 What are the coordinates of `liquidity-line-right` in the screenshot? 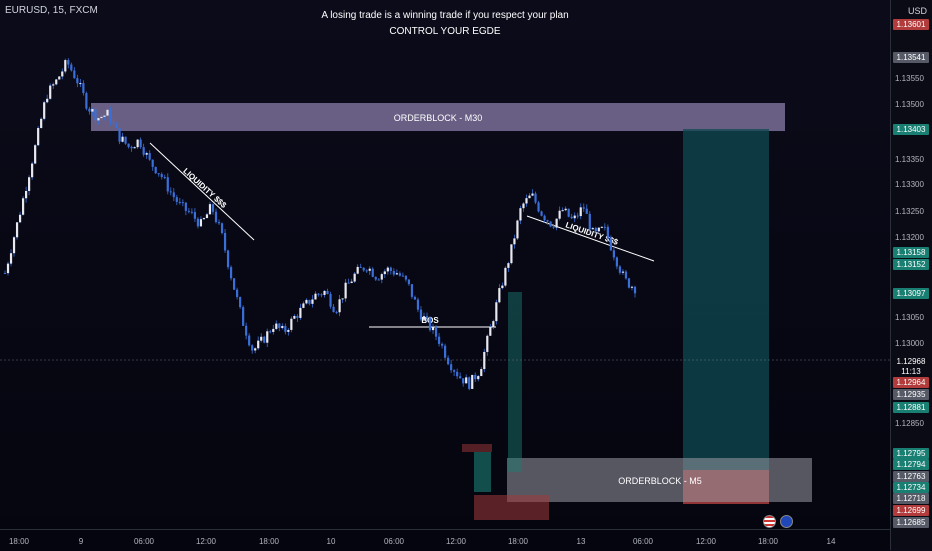 It's located at (590, 238).